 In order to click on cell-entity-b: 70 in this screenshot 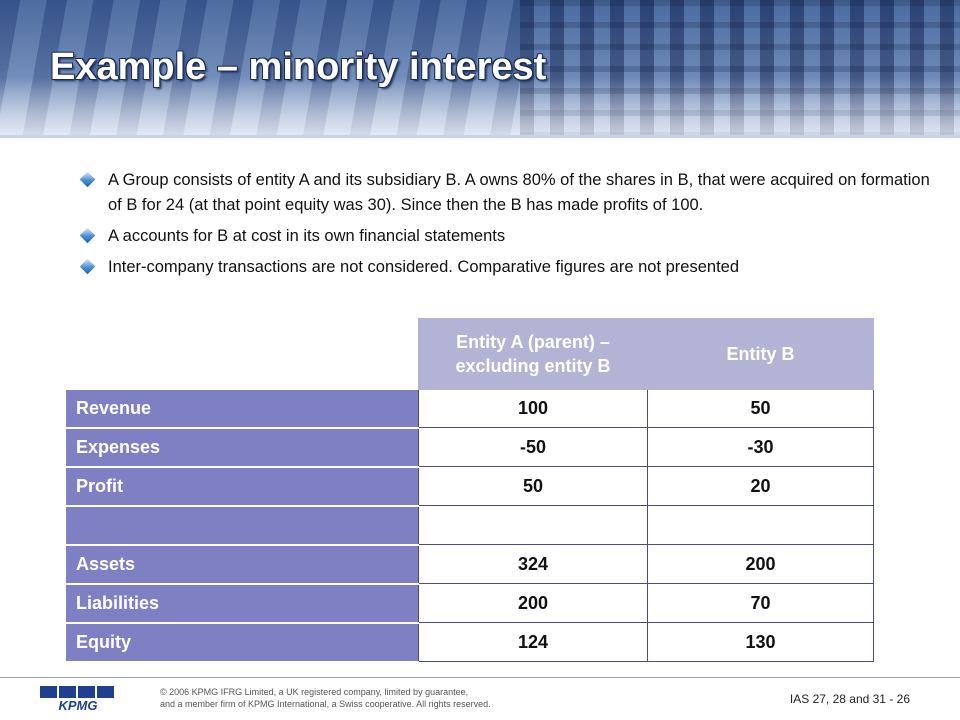, I will do `click(760, 603)`.